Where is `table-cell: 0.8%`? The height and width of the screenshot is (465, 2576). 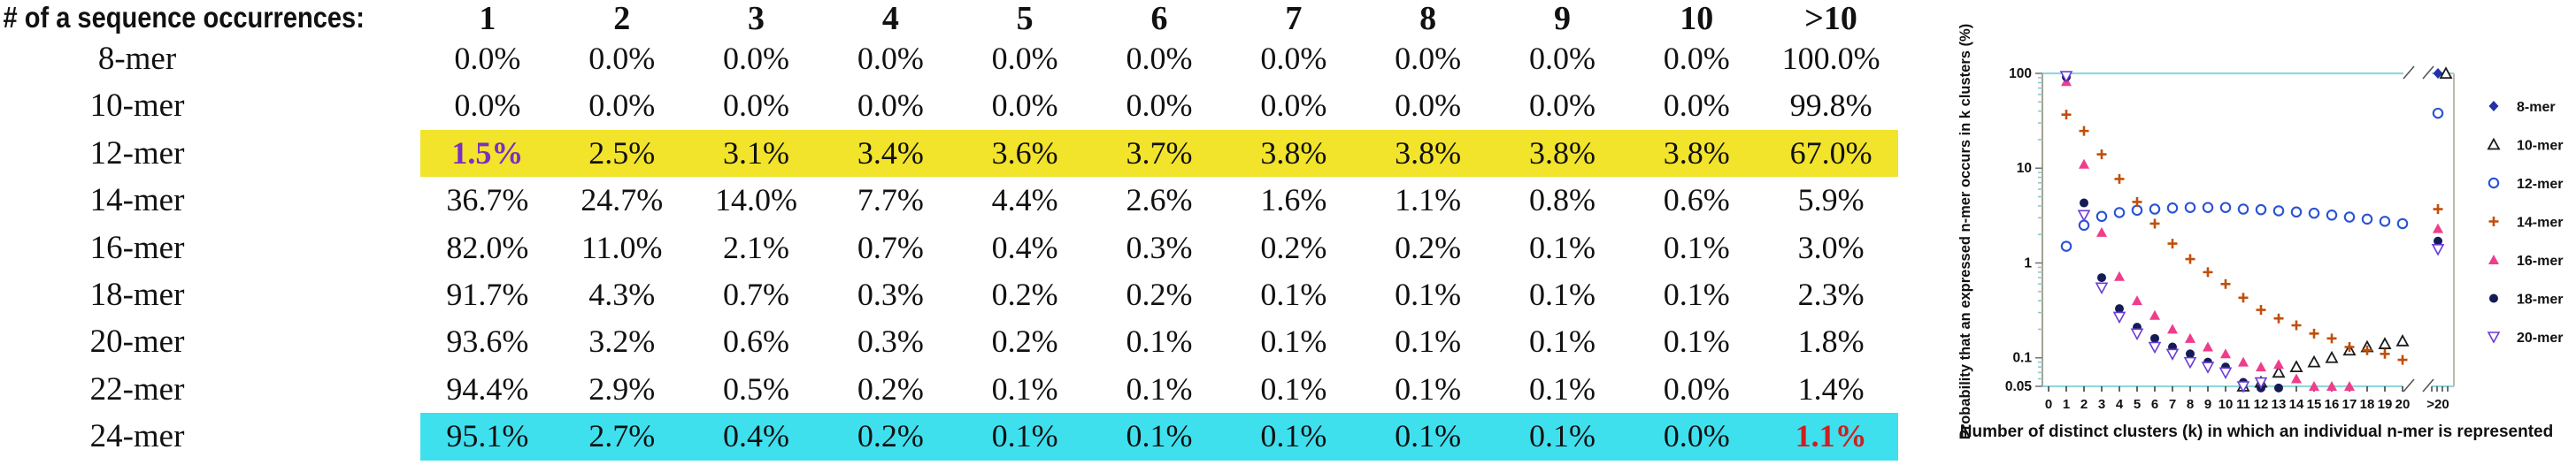
table-cell: 0.8% is located at coordinates (1562, 200).